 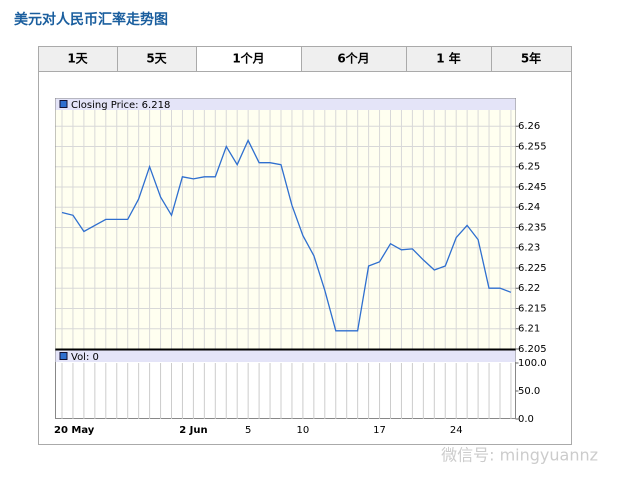 What do you see at coordinates (529, 207) in the screenshot?
I see `y-tick-label: 6.24` at bounding box center [529, 207].